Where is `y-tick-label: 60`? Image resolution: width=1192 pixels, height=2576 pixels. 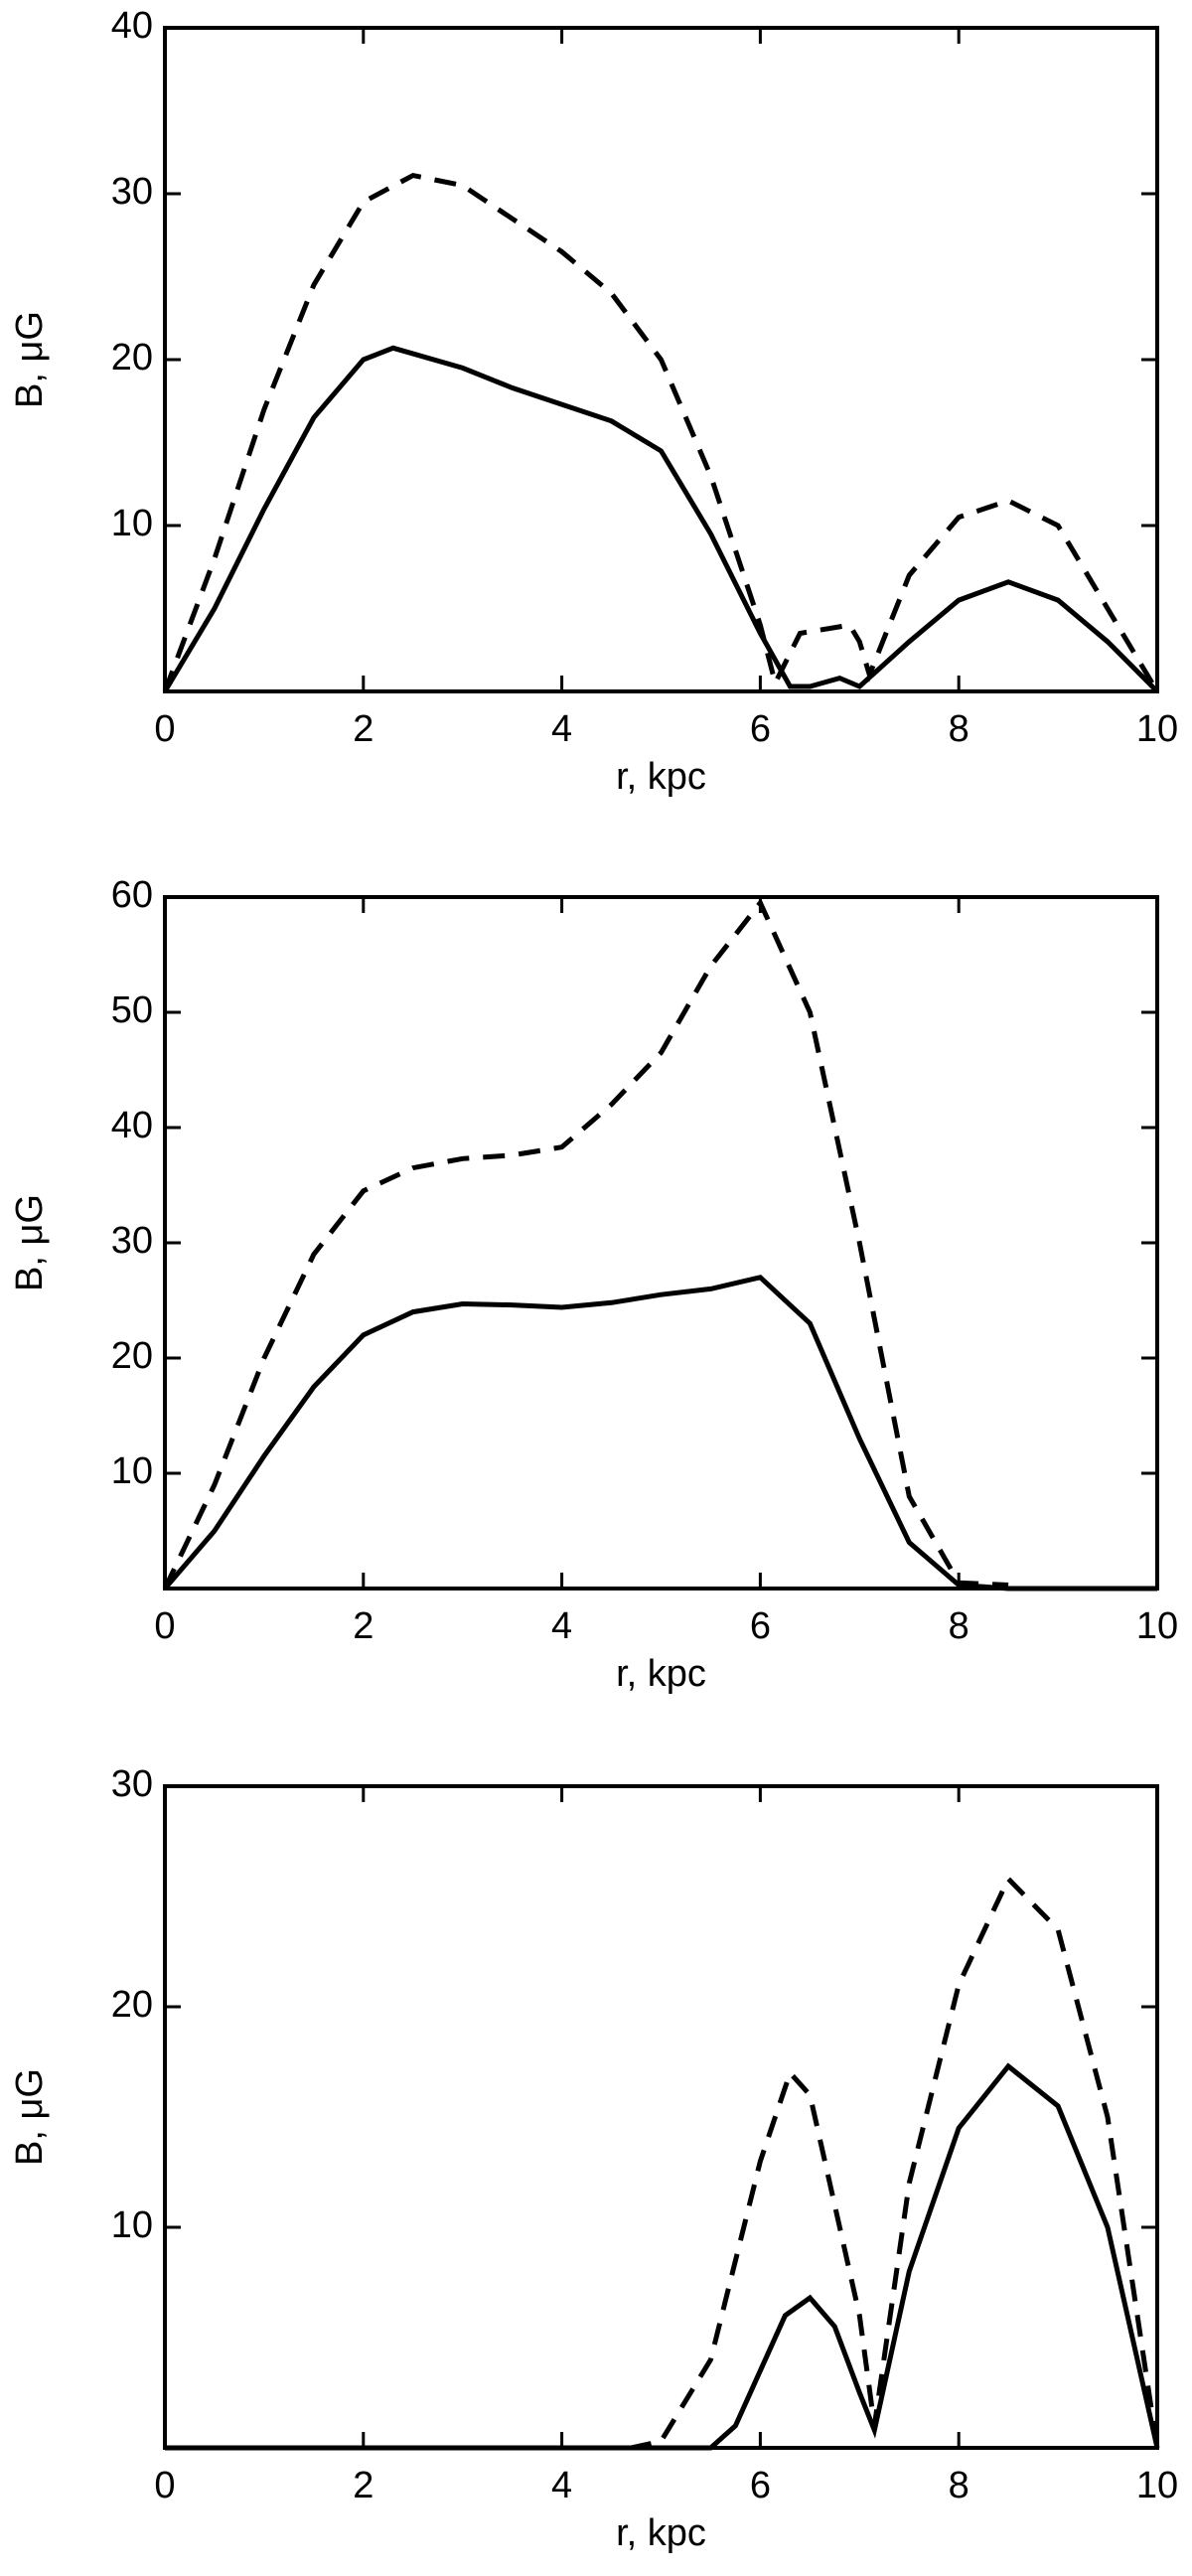 y-tick-label: 60 is located at coordinates (132, 895).